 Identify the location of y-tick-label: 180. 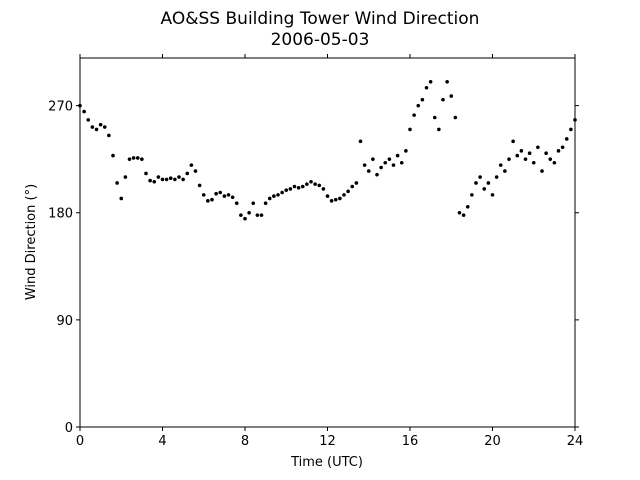
(60, 214).